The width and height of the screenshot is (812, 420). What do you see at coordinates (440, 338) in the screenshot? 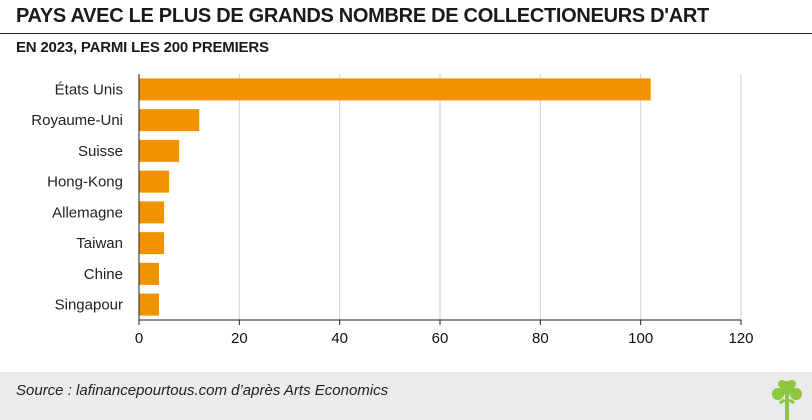
I see `x-tick-label: 60` at bounding box center [440, 338].